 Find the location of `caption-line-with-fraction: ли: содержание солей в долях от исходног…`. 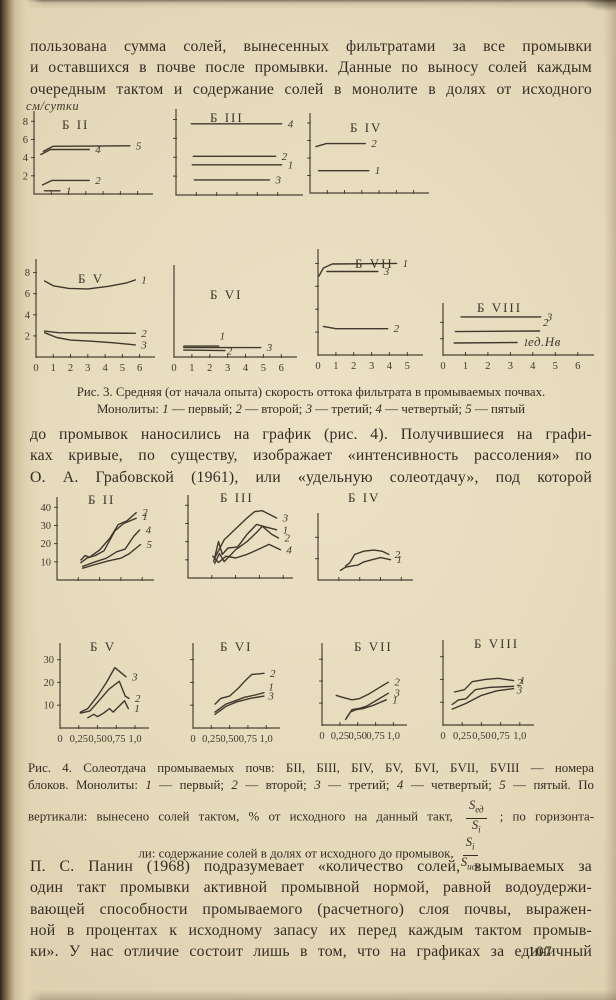

caption-line-with-fraction: ли: содержание солей в долях от исходног… is located at coordinates (311, 854).